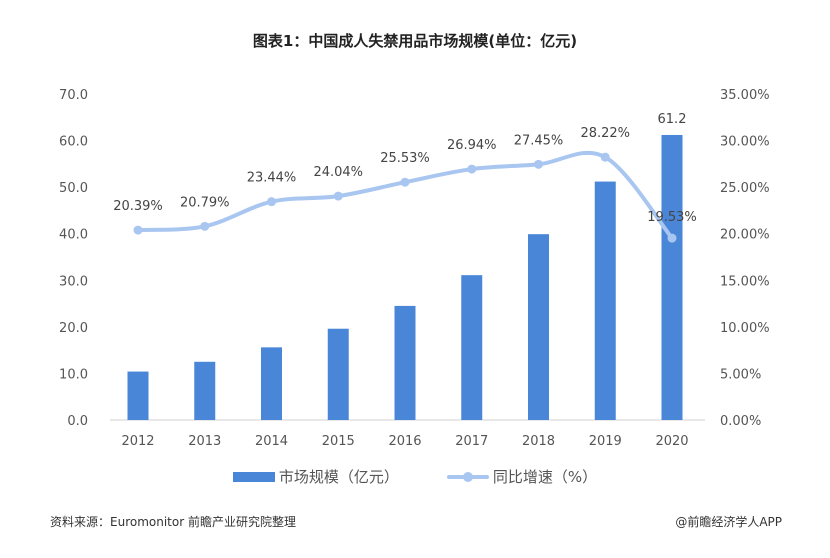 The height and width of the screenshot is (558, 830). I want to click on x-tick-label: 2017, so click(471, 441).